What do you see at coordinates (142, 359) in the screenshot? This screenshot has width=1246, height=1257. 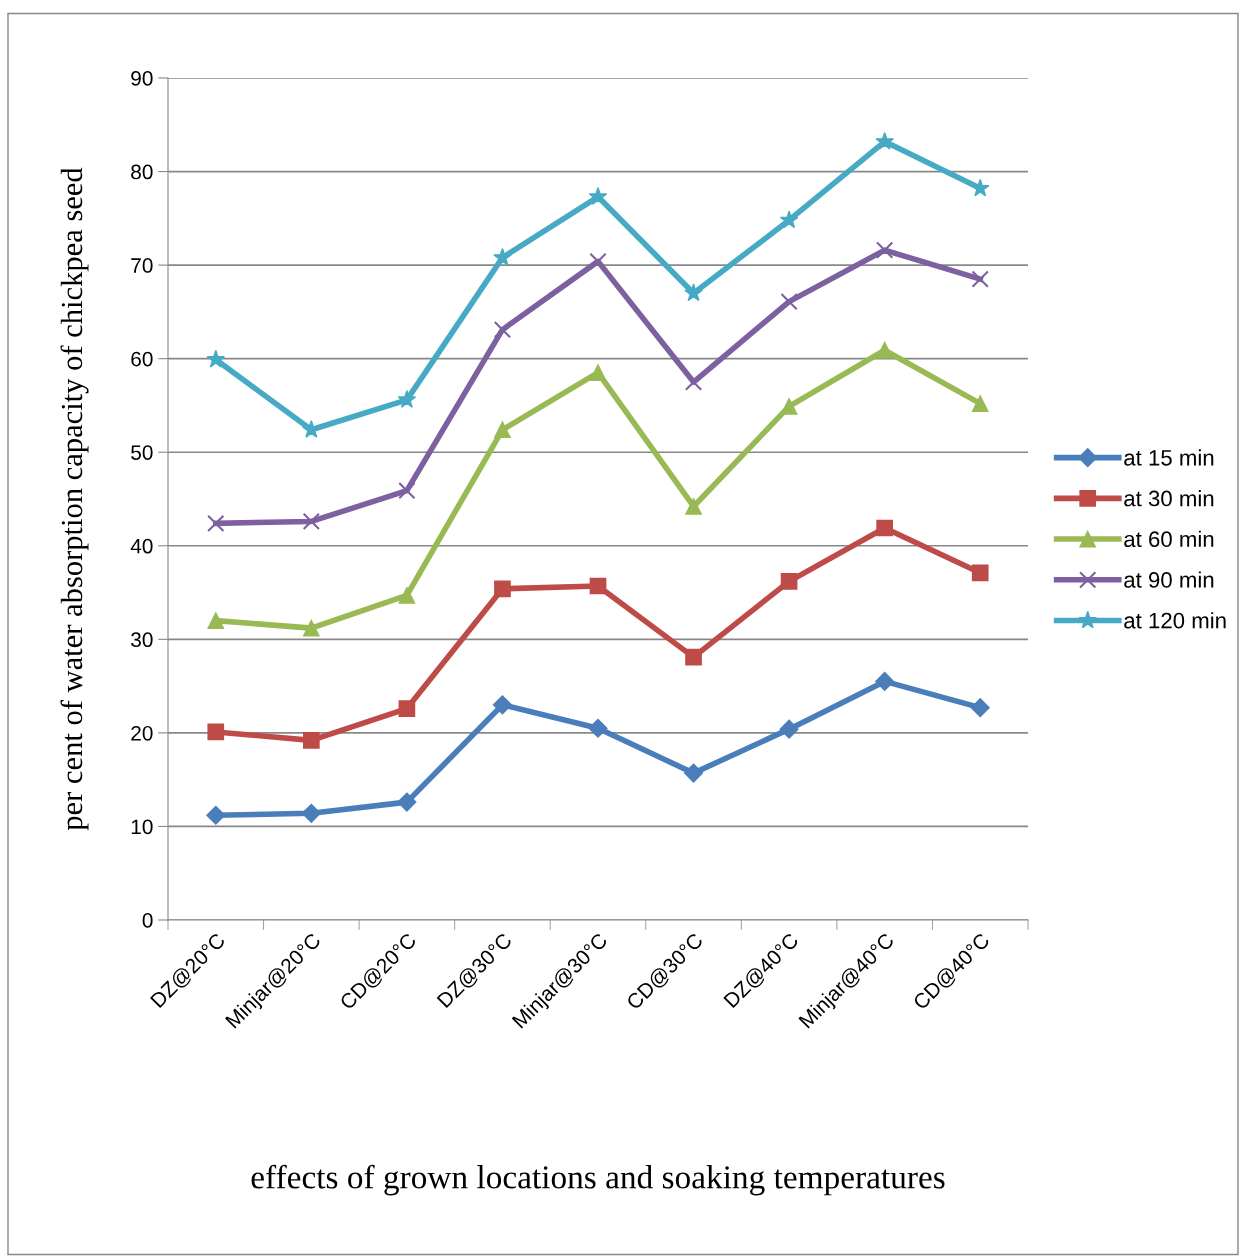 I see `y-tick-label: 60` at bounding box center [142, 359].